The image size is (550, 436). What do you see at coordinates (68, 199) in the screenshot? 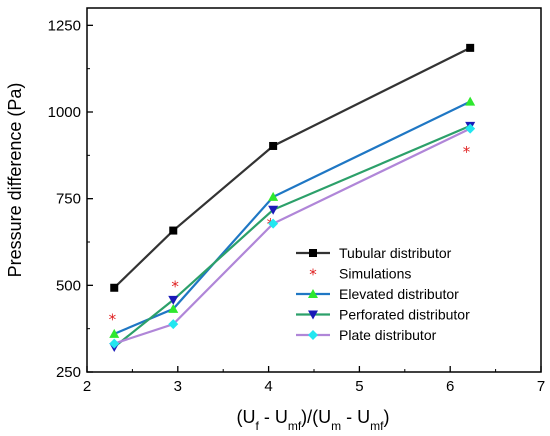
I see `y-tick-label: 750` at bounding box center [68, 199].